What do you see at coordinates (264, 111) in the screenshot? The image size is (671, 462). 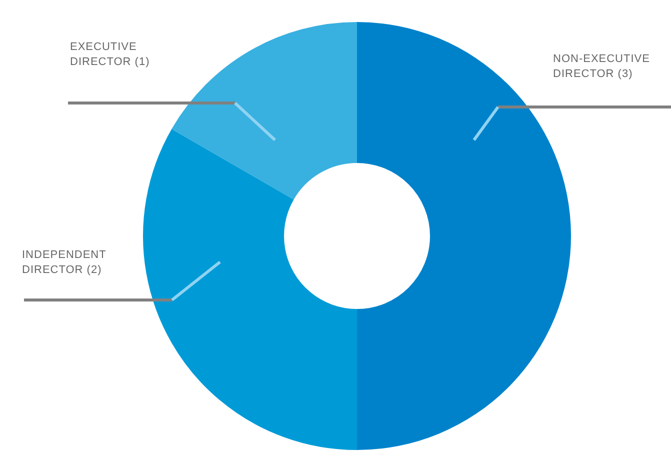 I see `donut-slice` at bounding box center [264, 111].